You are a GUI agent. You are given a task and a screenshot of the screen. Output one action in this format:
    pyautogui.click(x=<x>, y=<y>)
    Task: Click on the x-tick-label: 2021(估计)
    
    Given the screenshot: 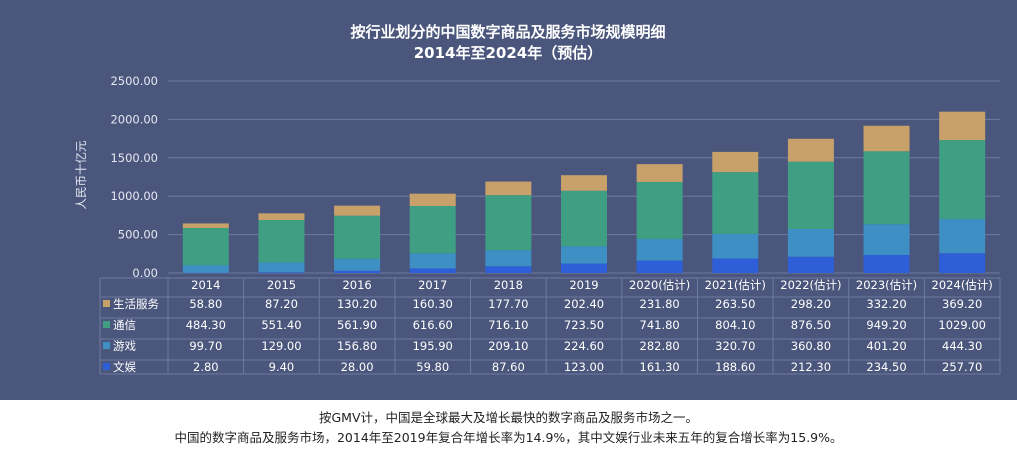 What is the action you would take?
    pyautogui.click(x=735, y=285)
    